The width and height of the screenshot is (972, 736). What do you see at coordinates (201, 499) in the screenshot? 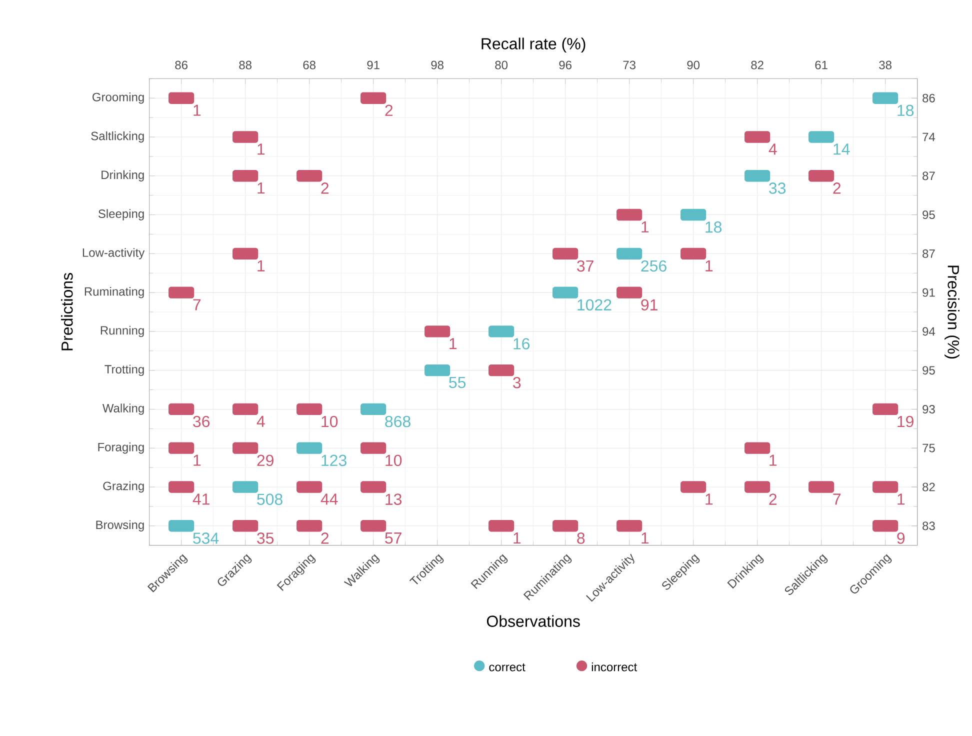
I see `data-label: 41` at bounding box center [201, 499].